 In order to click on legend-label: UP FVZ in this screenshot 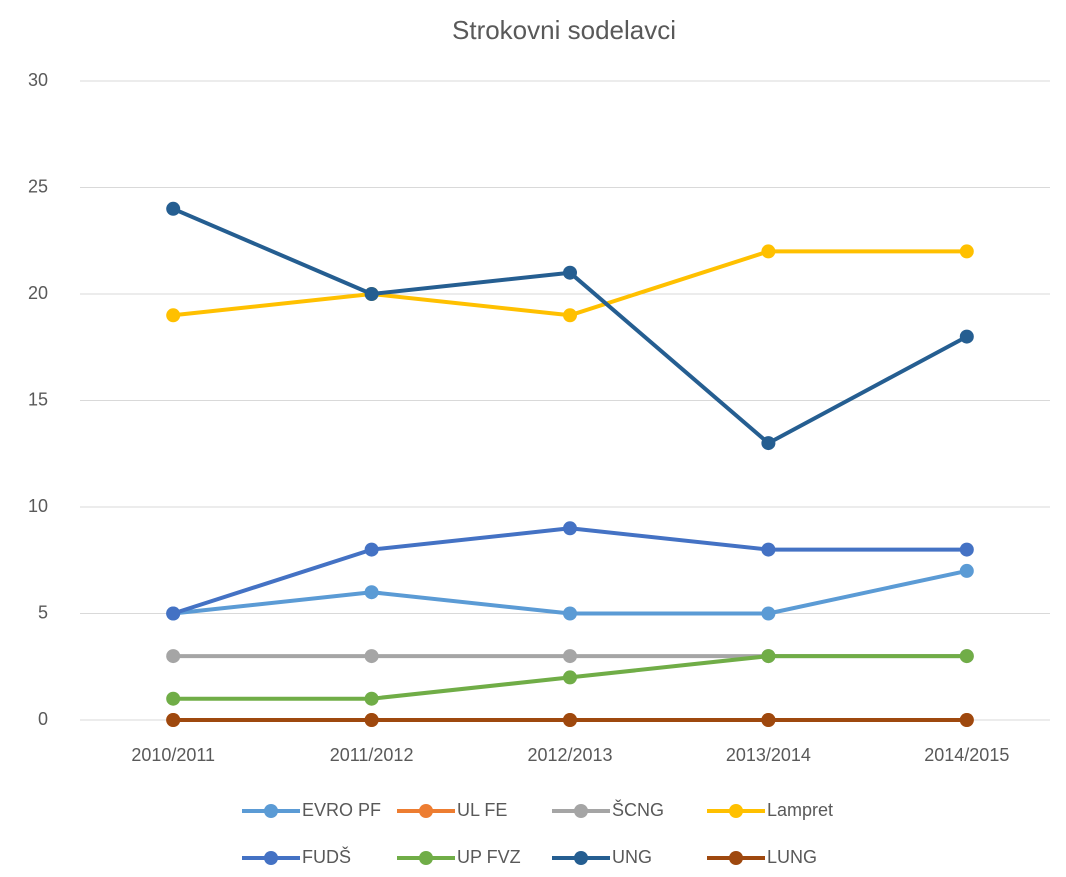, I will do `click(489, 857)`.